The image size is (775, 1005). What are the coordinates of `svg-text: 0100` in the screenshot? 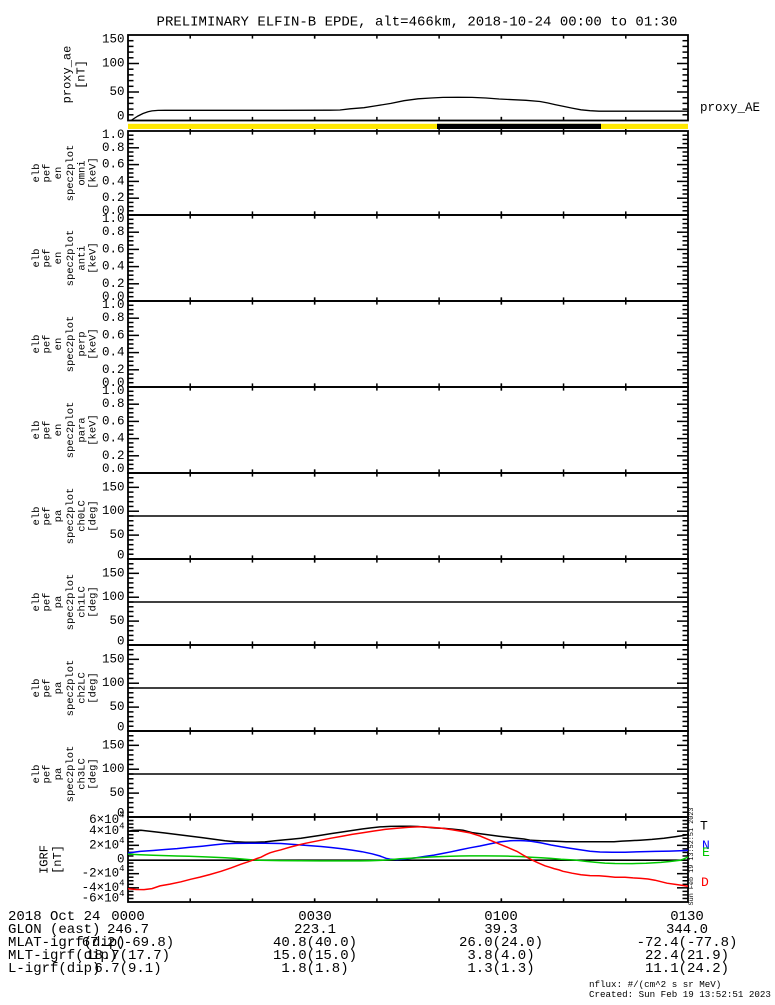 It's located at (501, 917).